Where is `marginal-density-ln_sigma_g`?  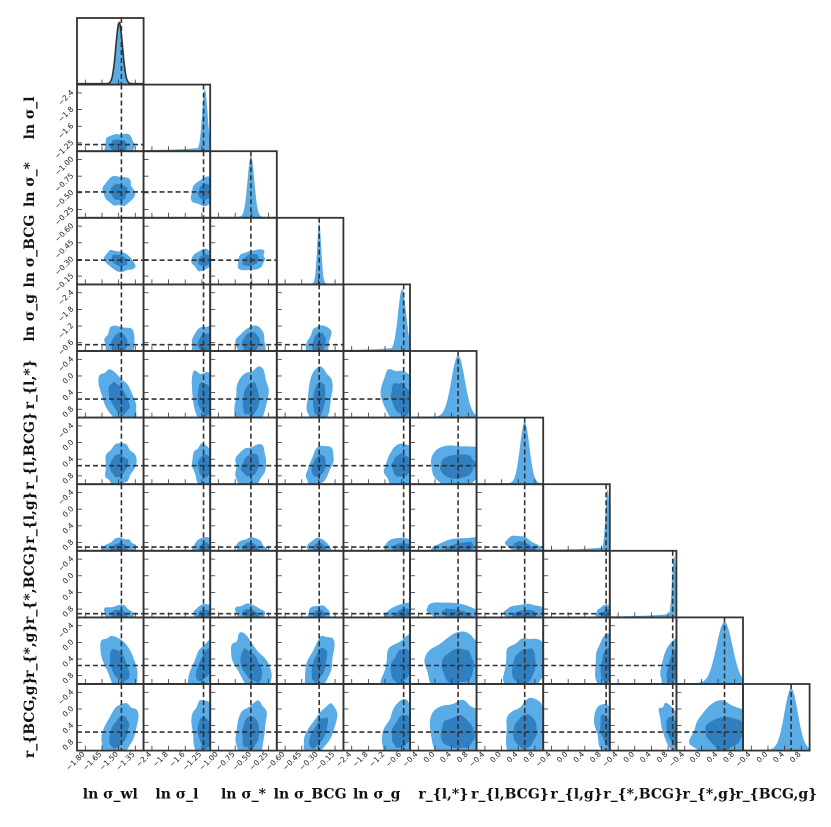 marginal-density-ln_sigma_g is located at coordinates (376, 320).